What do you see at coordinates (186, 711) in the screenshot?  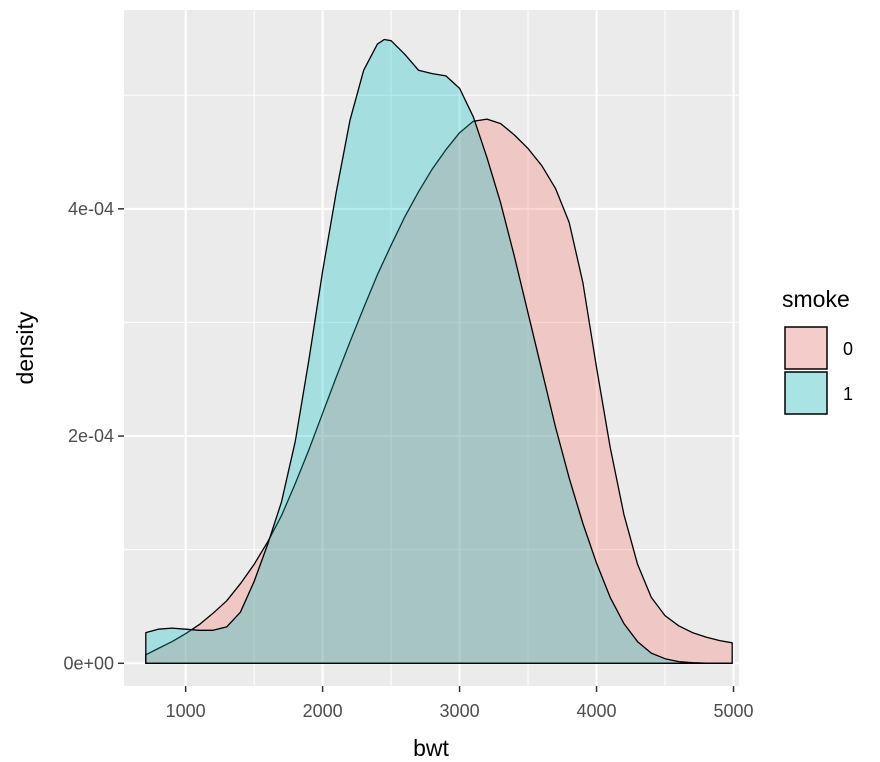 I see `x-tick-label: 1000` at bounding box center [186, 711].